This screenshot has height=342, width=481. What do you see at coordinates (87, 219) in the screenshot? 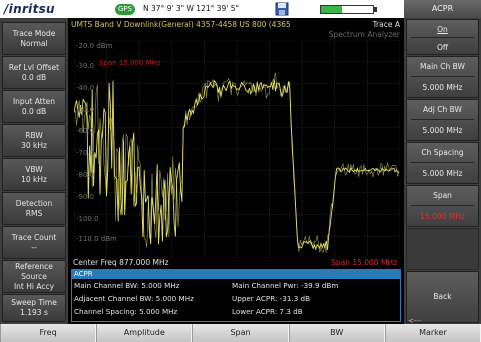
I see `y-axis-label: -100.0` at bounding box center [87, 219].